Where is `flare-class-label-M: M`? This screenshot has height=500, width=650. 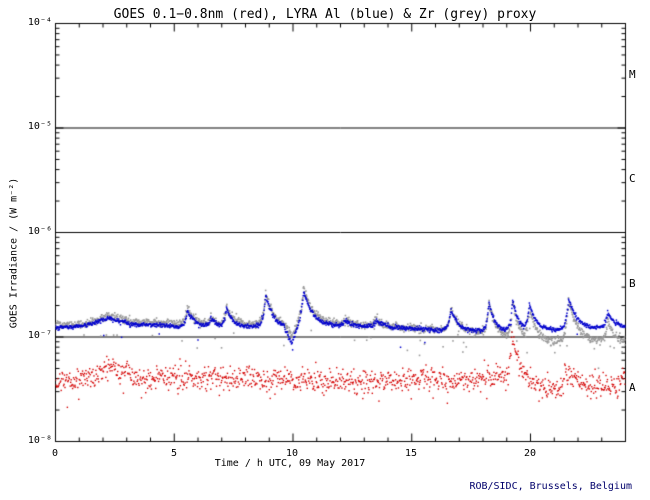 flare-class-label-M: M is located at coordinates (632, 74).